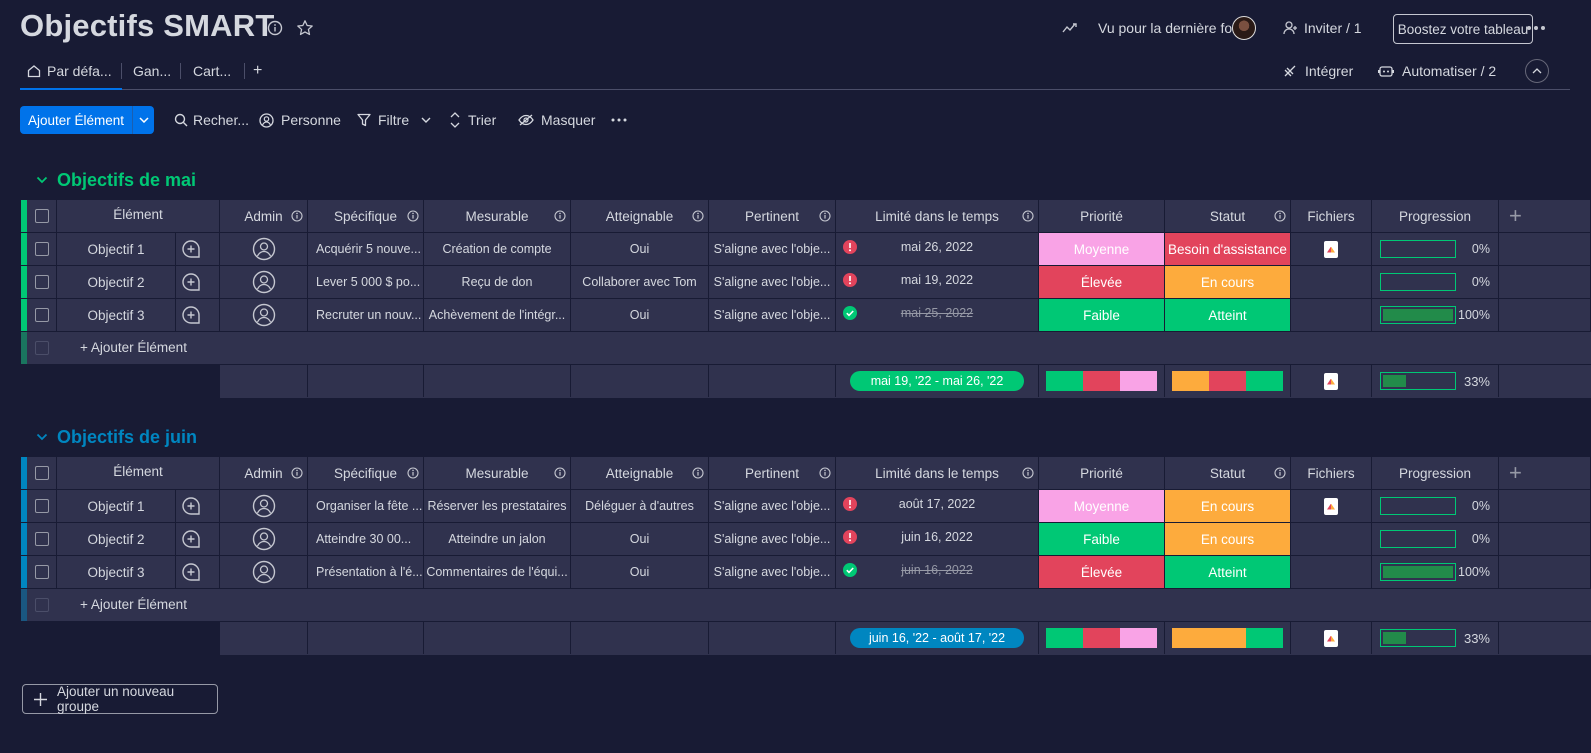 The image size is (1591, 753). Describe the element at coordinates (1291, 28) in the screenshot. I see `invite-icon` at that location.